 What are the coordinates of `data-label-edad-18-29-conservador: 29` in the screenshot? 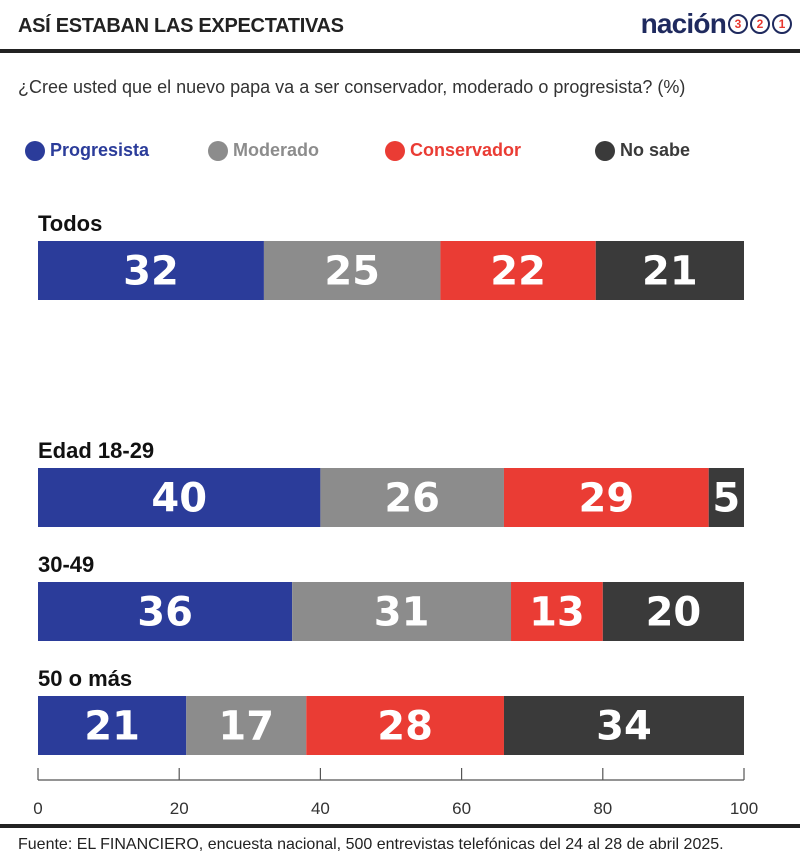 It's located at (606, 499).